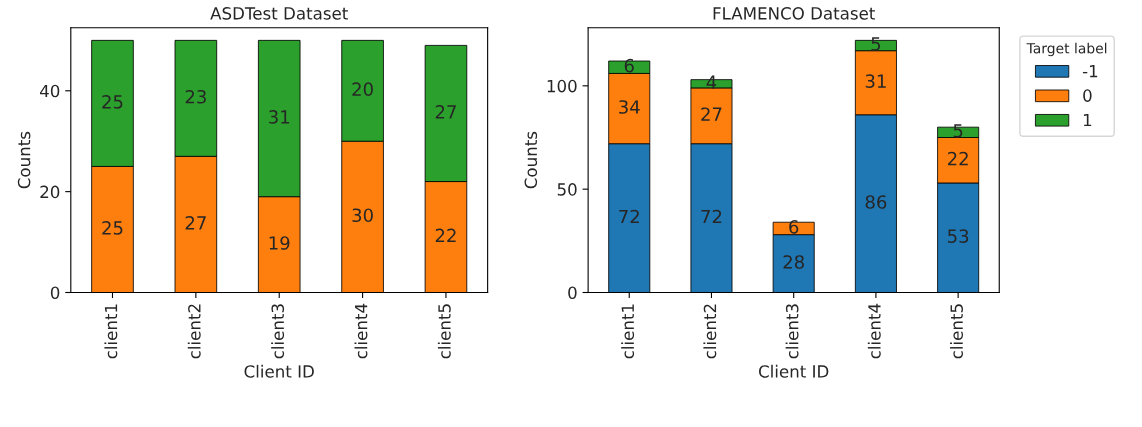 The image size is (1142, 427). What do you see at coordinates (793, 262) in the screenshot?
I see `data-label: 28` at bounding box center [793, 262].